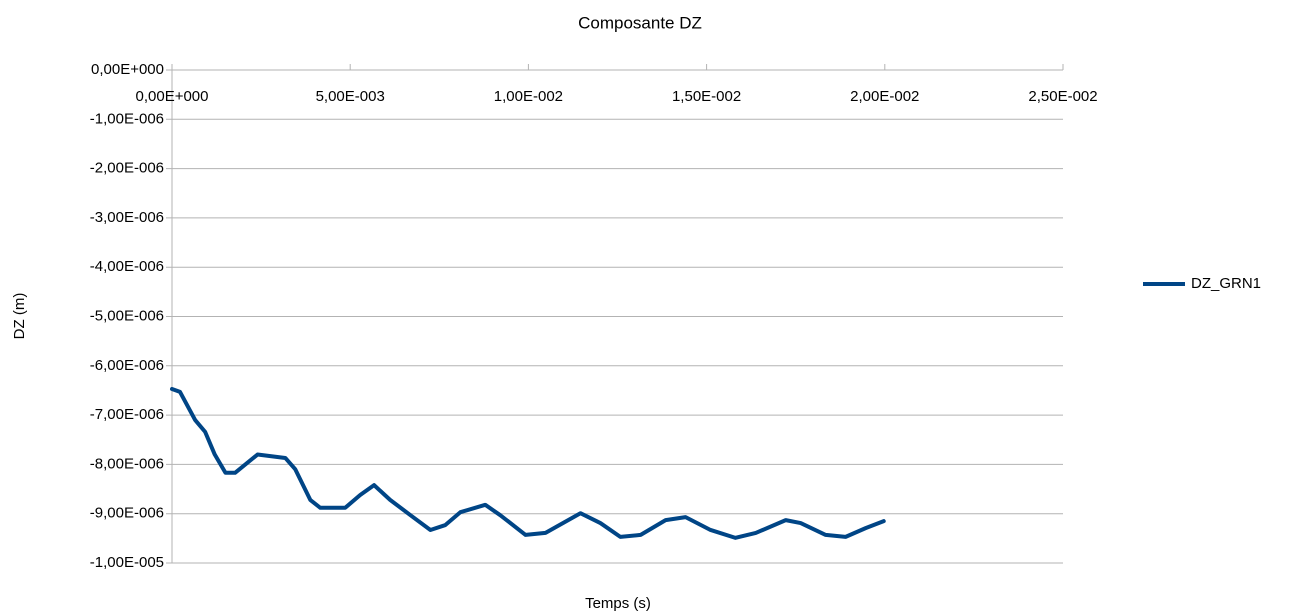 The image size is (1292, 614). Describe the element at coordinates (1062, 96) in the screenshot. I see `x-tick-label: 2,50E-002` at that location.